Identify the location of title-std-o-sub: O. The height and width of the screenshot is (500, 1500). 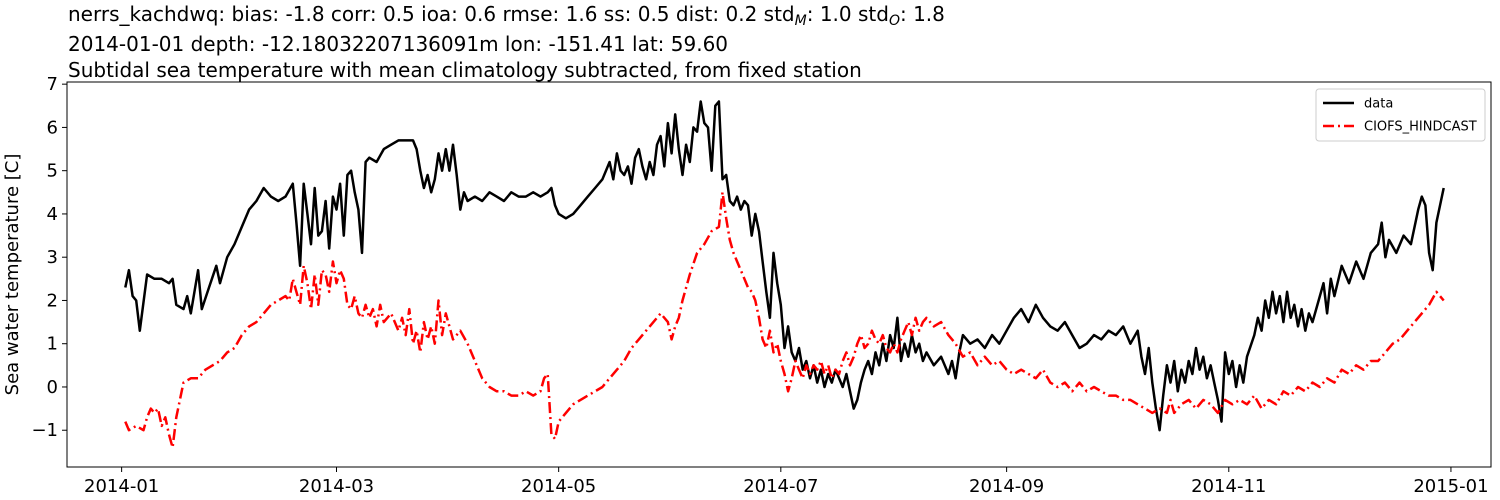
(894, 21).